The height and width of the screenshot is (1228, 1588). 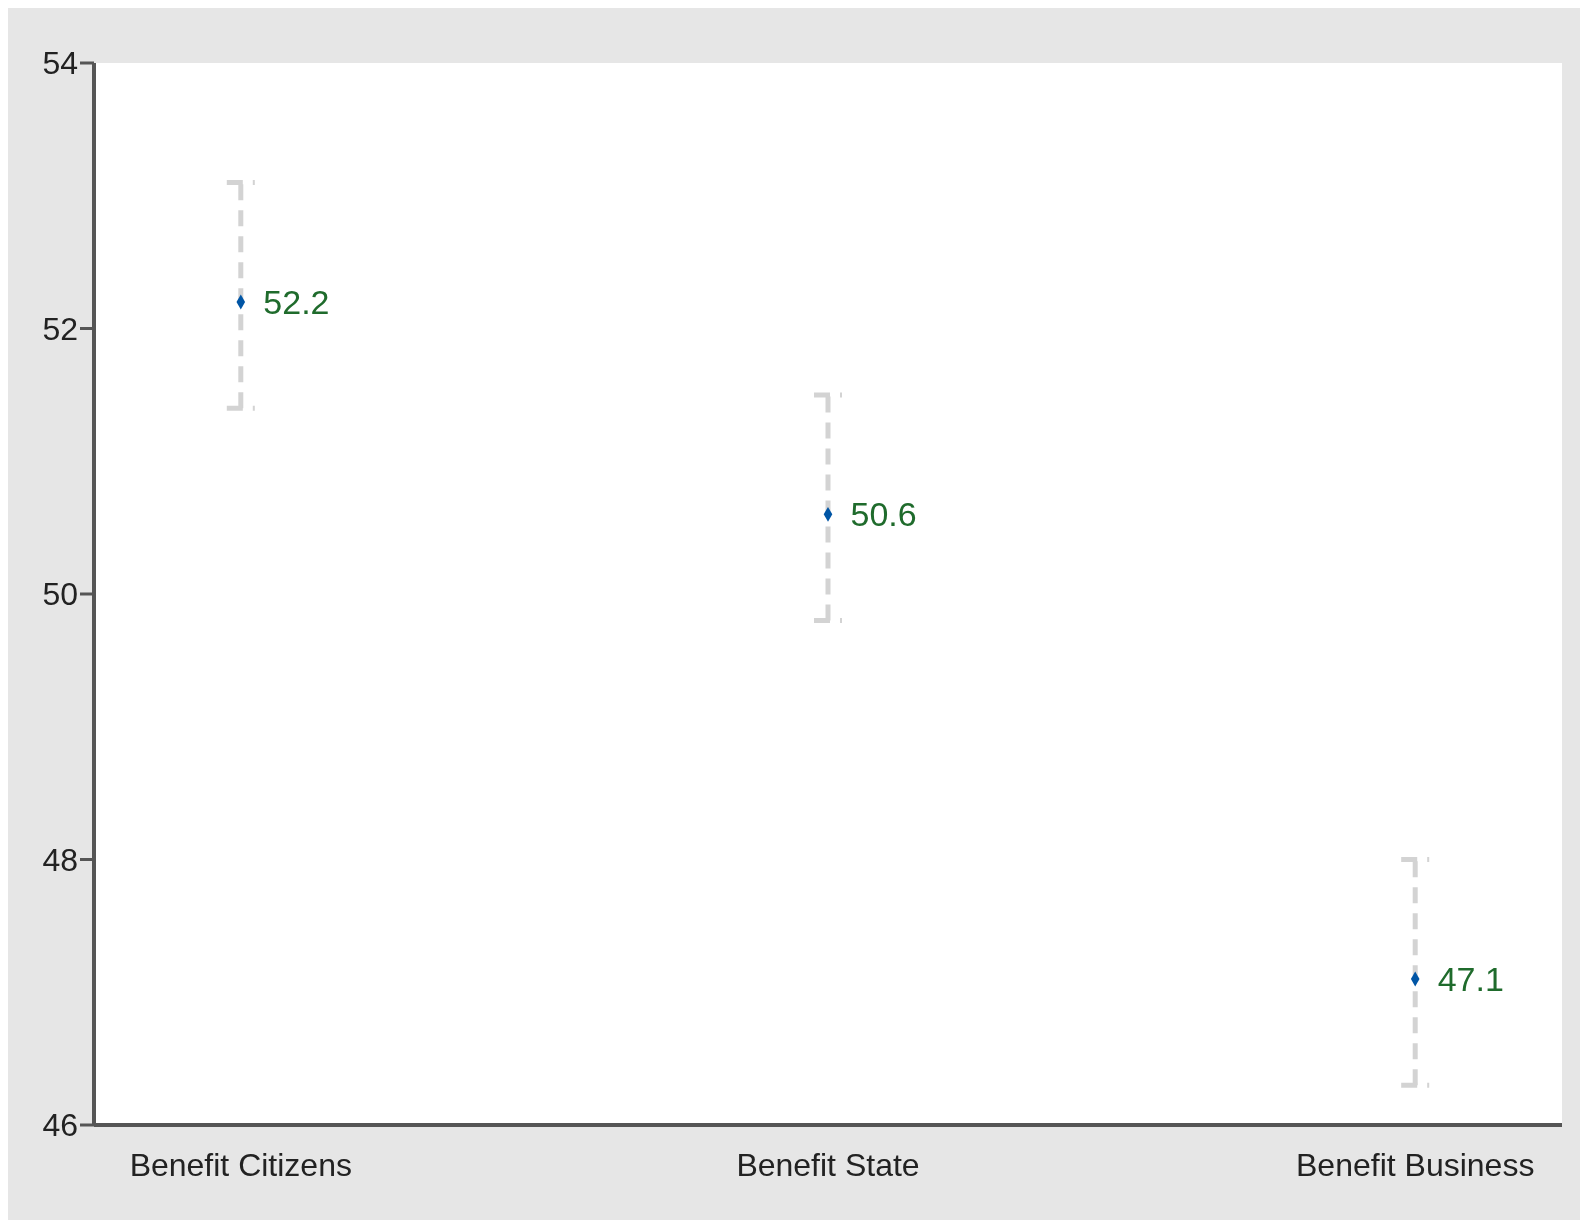 I want to click on data-label: 47.1, so click(x=1470, y=979).